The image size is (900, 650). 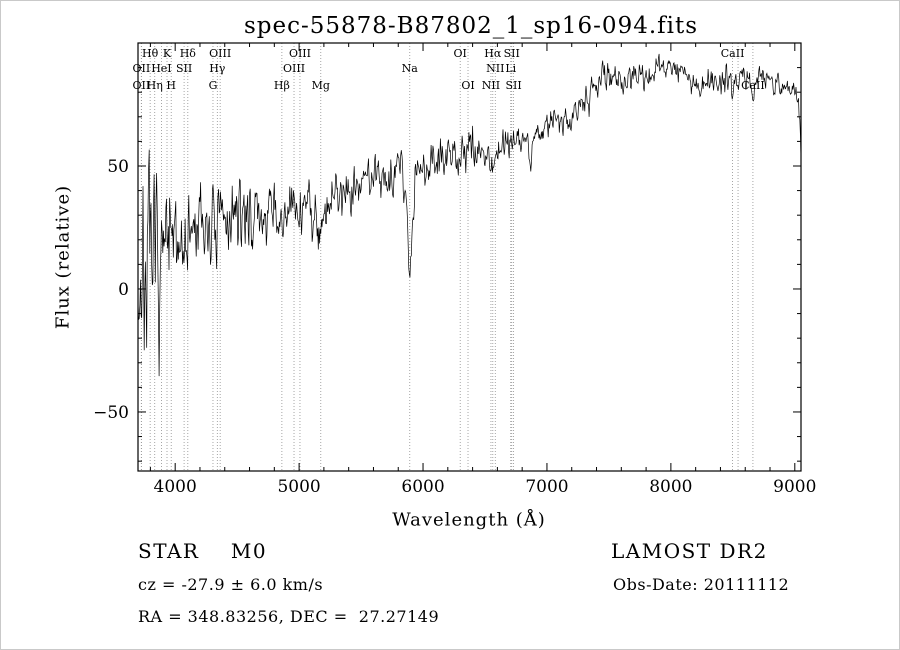 I want to click on cz-velocity-label: cz = -27.9 ± 6.0 km/s, so click(x=231, y=584).